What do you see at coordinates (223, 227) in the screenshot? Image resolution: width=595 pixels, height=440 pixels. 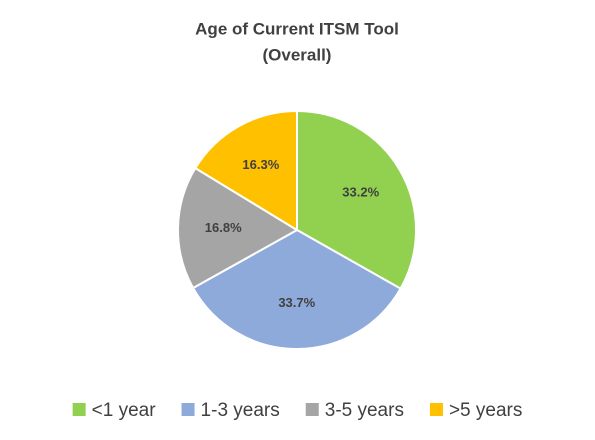 I see `data-label: 16.8%` at bounding box center [223, 227].